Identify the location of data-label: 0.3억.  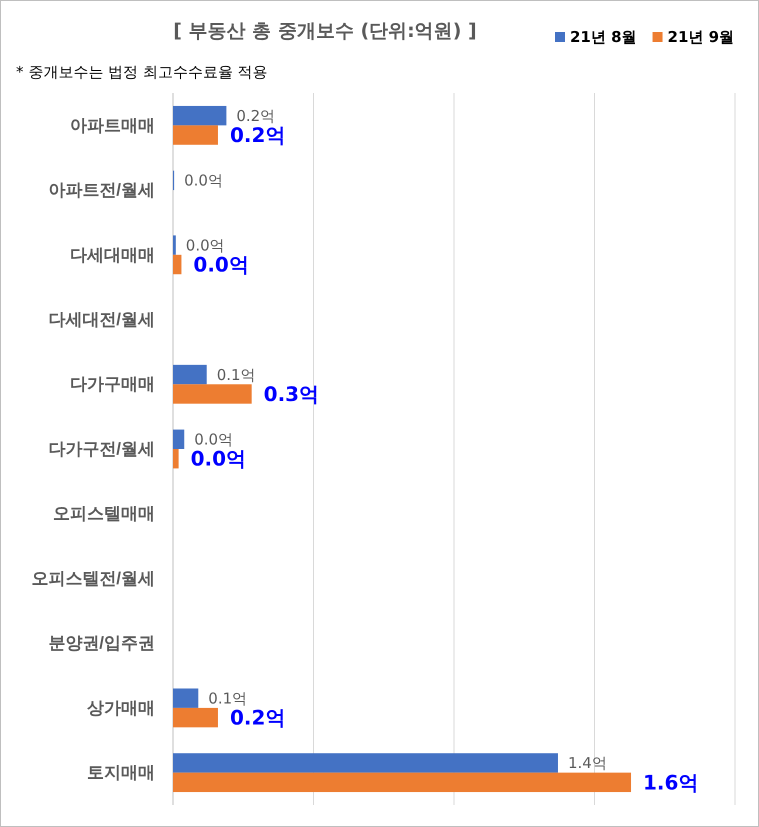
(292, 394).